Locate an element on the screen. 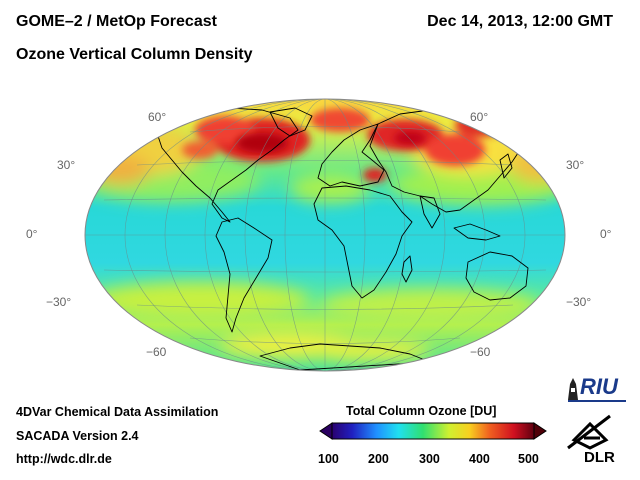 This screenshot has width=640, height=480. map-subtitle: Ozone Vertical Column Density is located at coordinates (134, 54).